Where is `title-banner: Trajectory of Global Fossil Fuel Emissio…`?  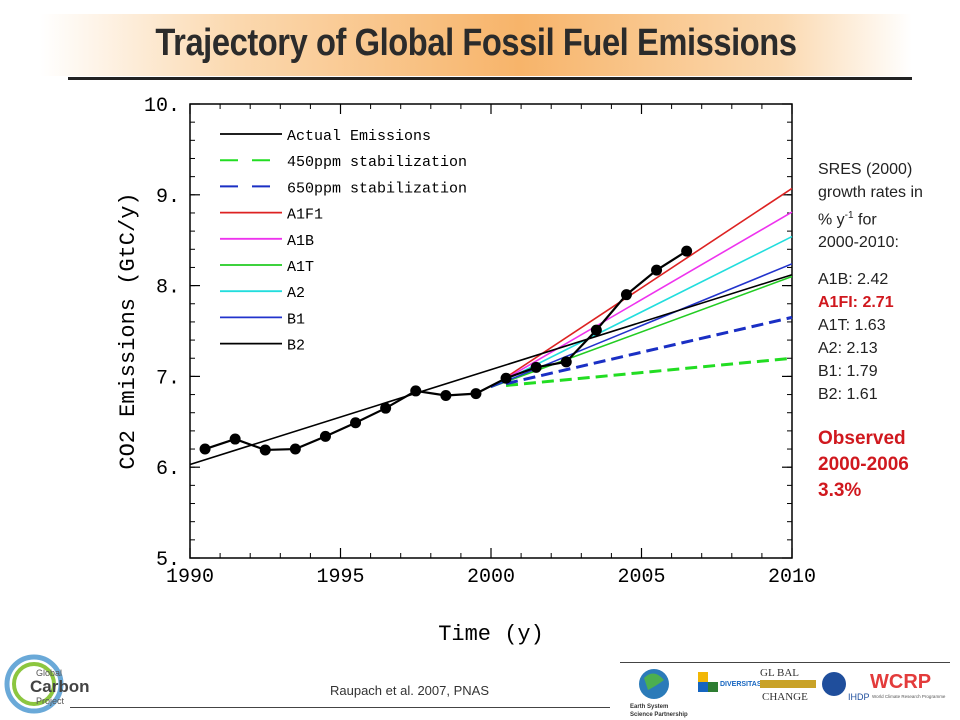 title-banner: Trajectory of Global Fossil Fuel Emissio… is located at coordinates (476, 45).